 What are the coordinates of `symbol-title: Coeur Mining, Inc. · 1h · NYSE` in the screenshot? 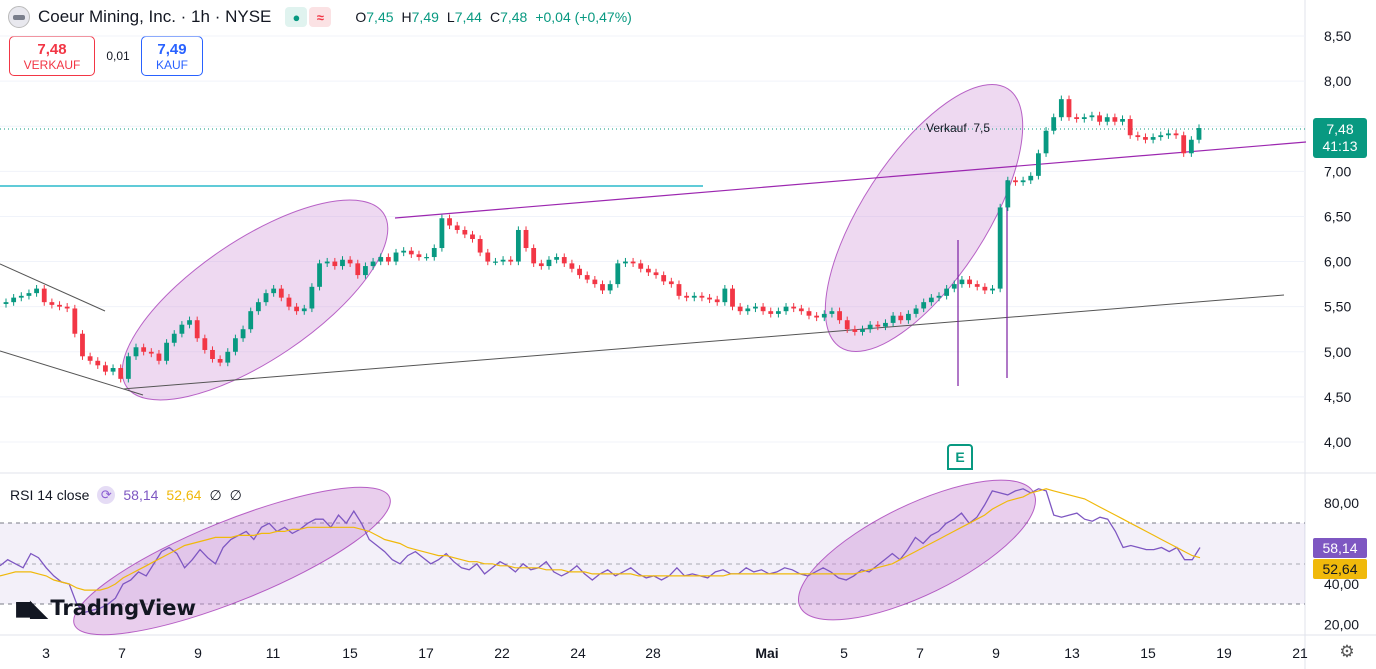 It's located at (155, 16).